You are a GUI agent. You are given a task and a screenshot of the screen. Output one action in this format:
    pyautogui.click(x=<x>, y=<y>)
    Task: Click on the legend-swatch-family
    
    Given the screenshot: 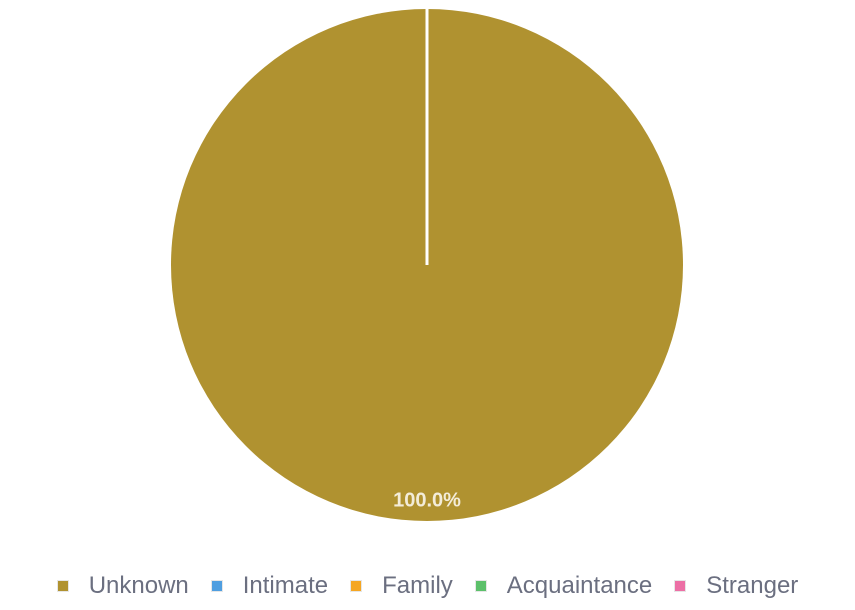 What is the action you would take?
    pyautogui.click(x=356, y=586)
    